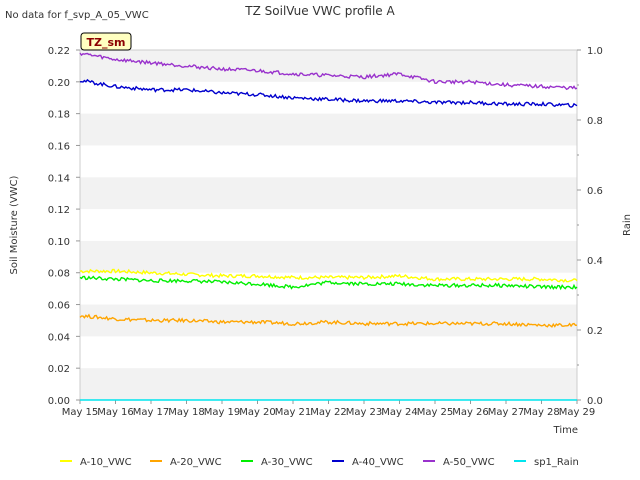  What do you see at coordinates (59, 242) in the screenshot?
I see `y-tick-label: 0.10` at bounding box center [59, 242].